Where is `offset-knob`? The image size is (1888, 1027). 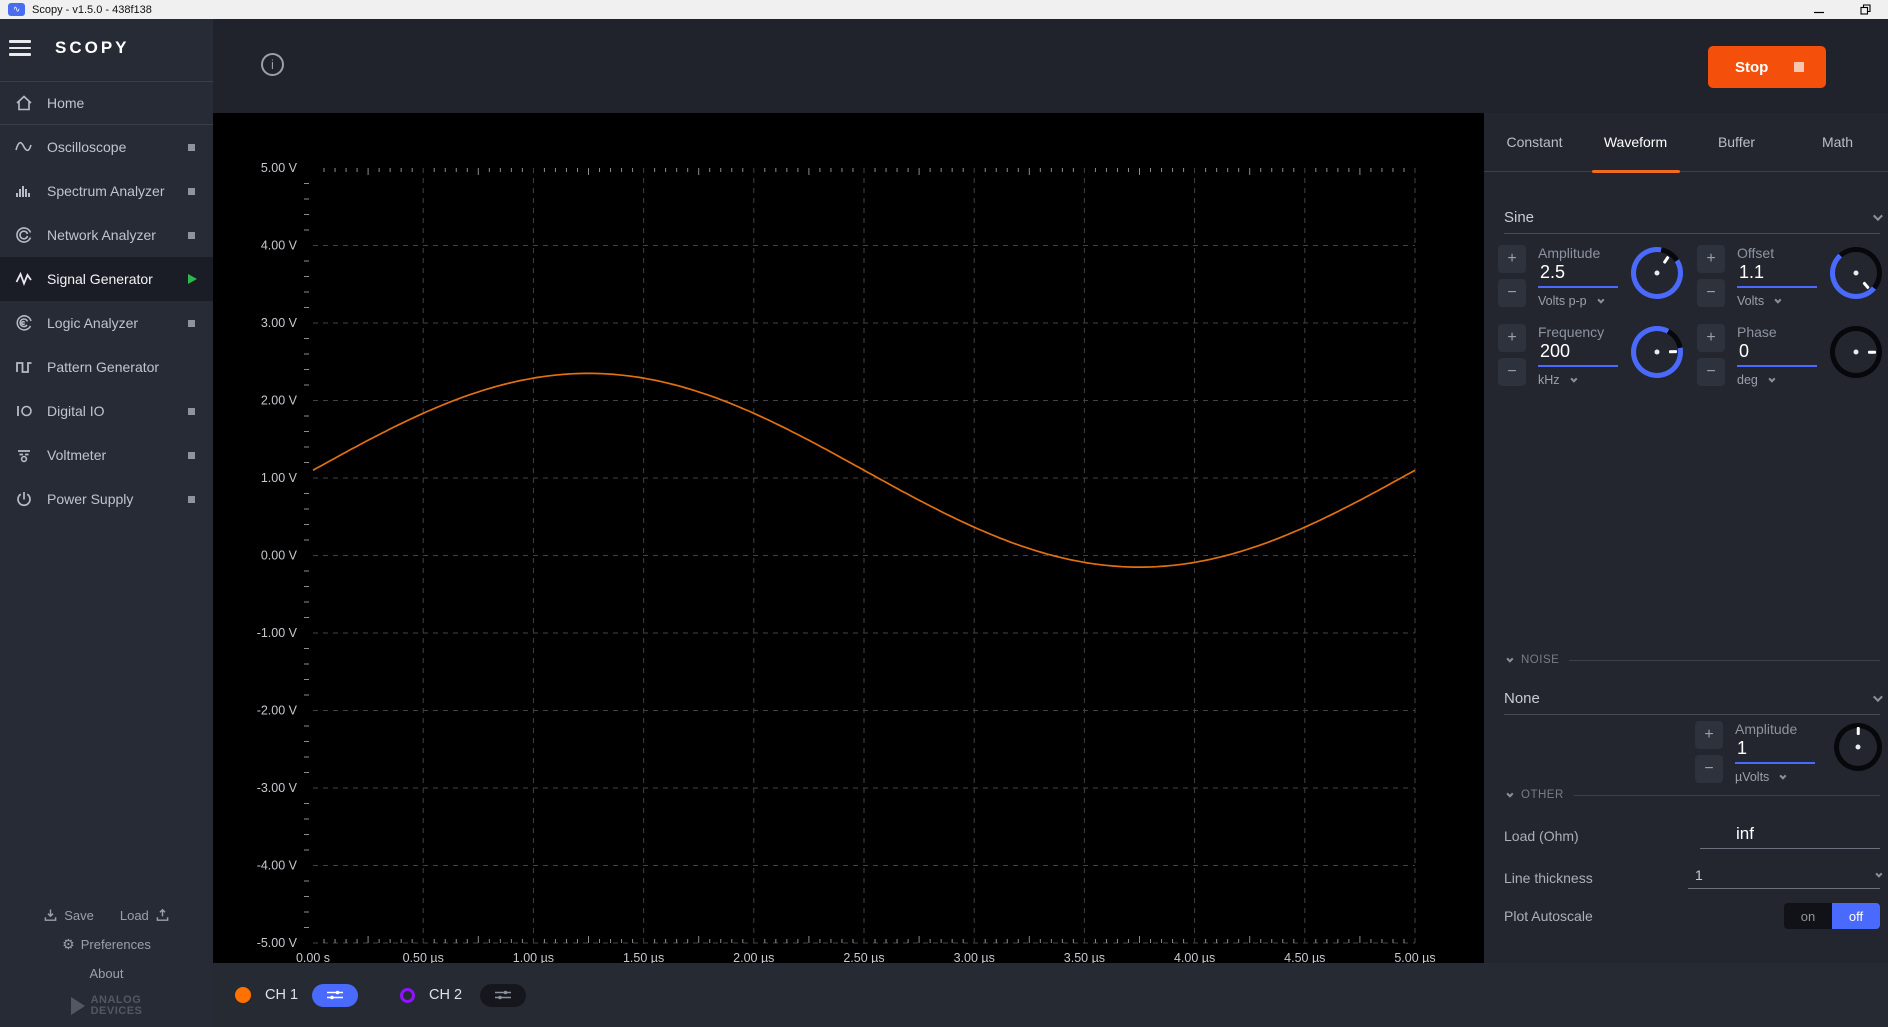 offset-knob is located at coordinates (1856, 273).